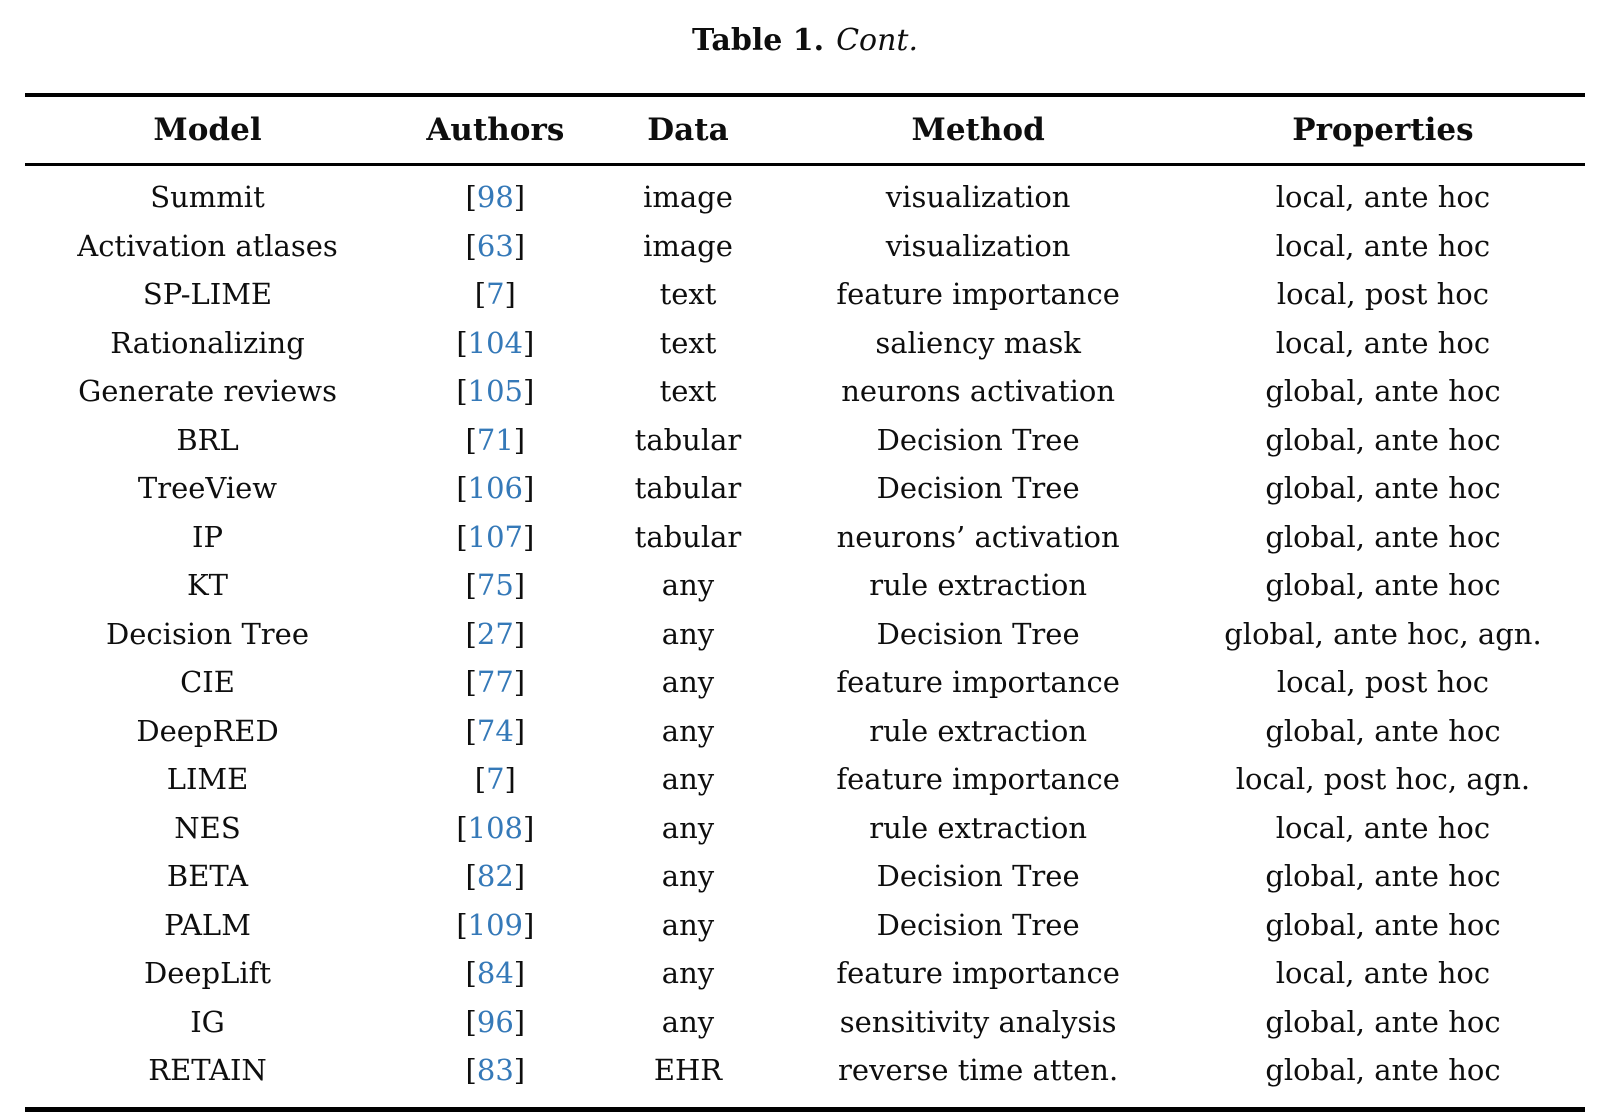 The image size is (1610, 1112). Describe the element at coordinates (207, 439) in the screenshot. I see `model-name: BRL` at that location.